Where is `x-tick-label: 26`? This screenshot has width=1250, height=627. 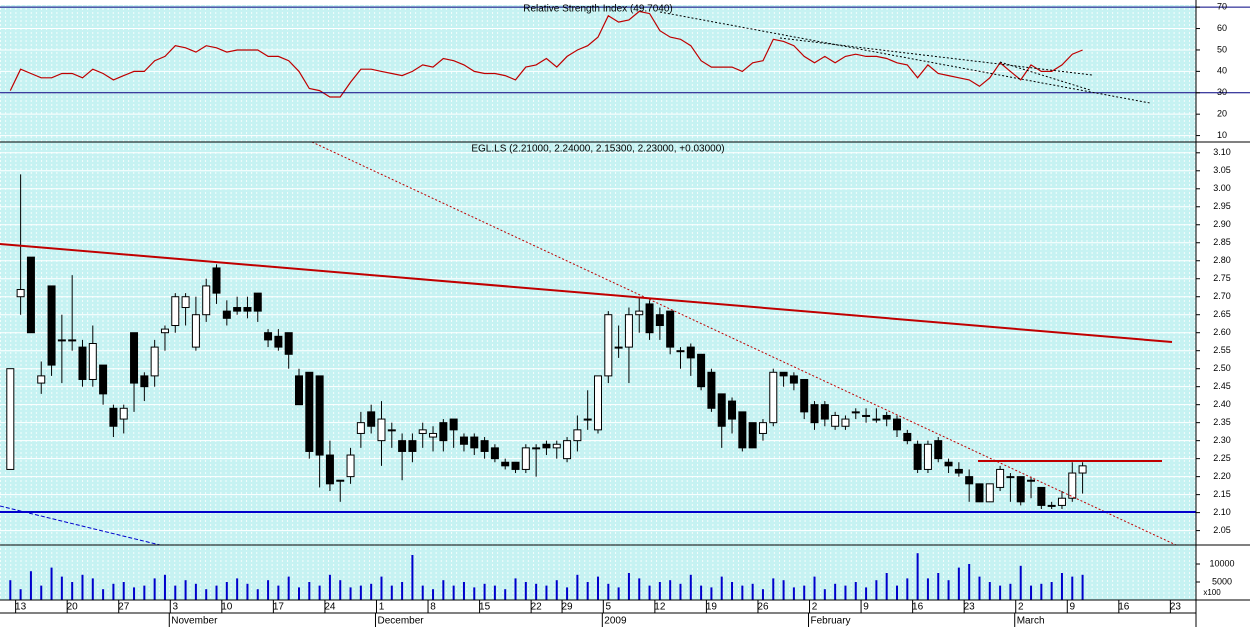 x-tick-label: 26 is located at coordinates (763, 607).